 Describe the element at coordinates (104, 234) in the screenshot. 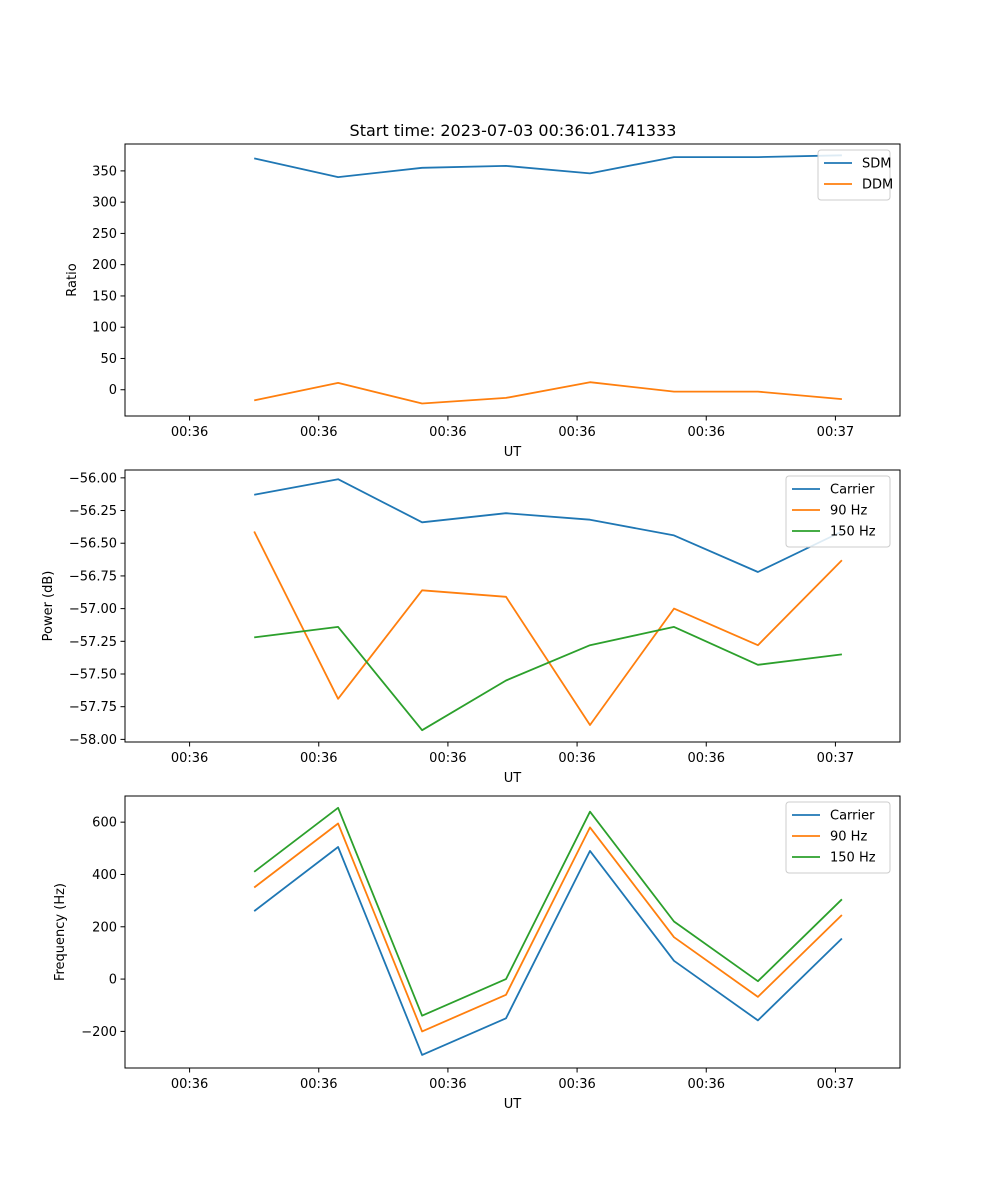

I see `y-tick-label: 250` at that location.